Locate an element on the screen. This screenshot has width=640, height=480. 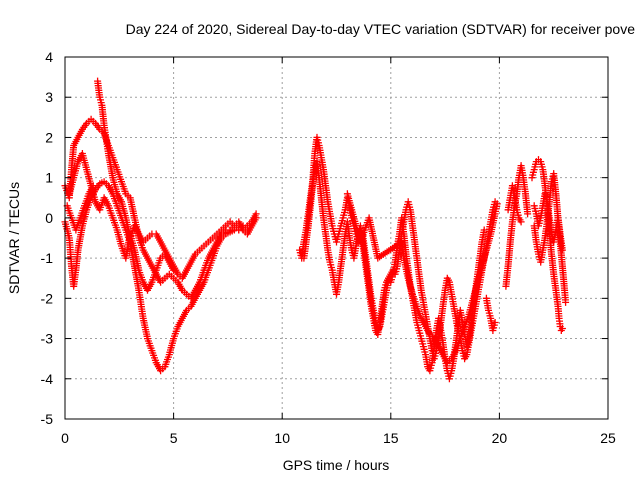
y-tick-label: -5 is located at coordinates (47, 419).